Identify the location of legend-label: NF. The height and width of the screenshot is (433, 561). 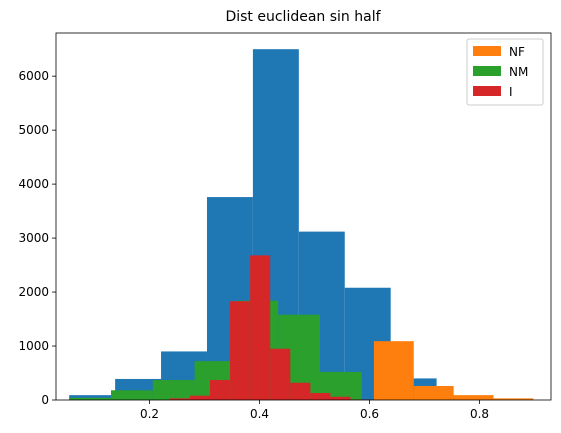
(517, 52).